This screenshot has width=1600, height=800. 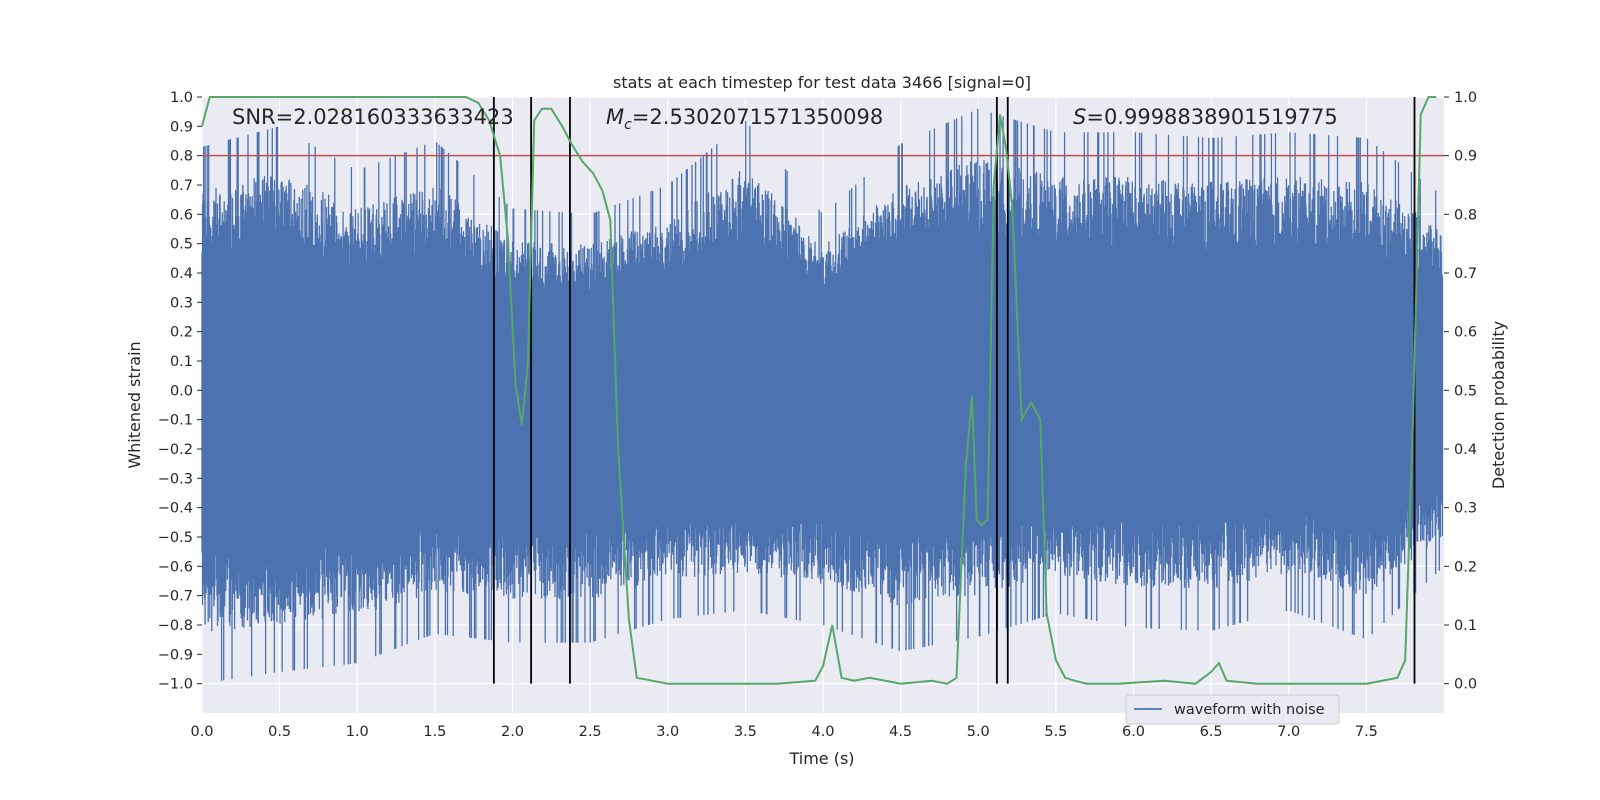 I want to click on y-tick-label: 0.9, so click(x=181, y=127).